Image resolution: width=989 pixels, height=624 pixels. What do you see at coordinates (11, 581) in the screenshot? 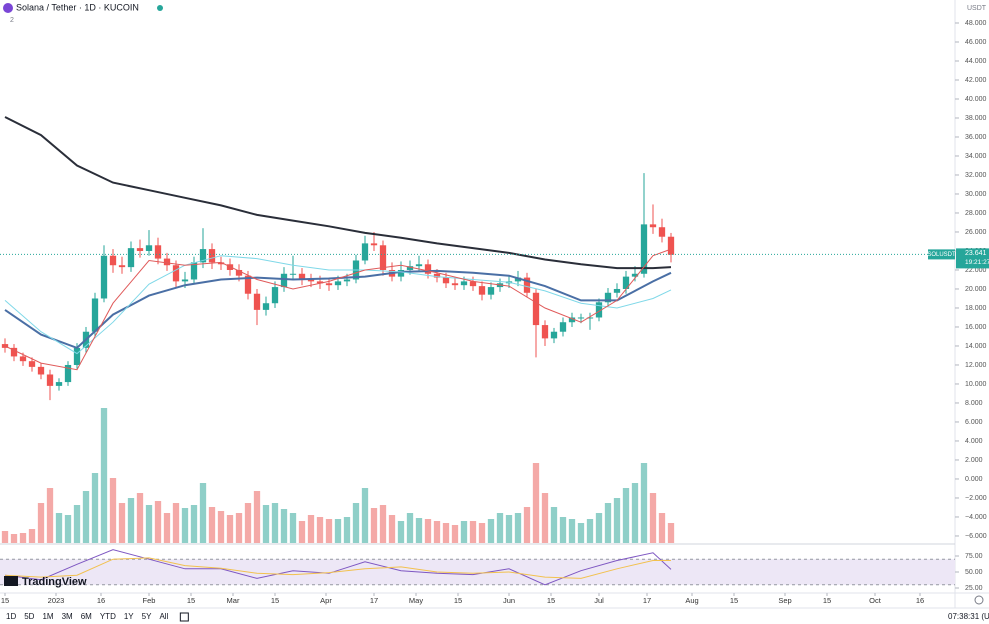
I see `logo-icon` at bounding box center [11, 581].